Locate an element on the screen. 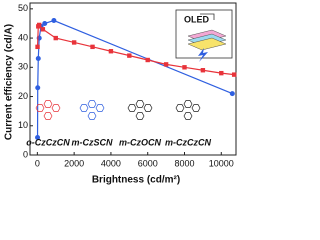 The width and height of the screenshot is (320, 240). y-tick-label: 30 is located at coordinates (23, 67).